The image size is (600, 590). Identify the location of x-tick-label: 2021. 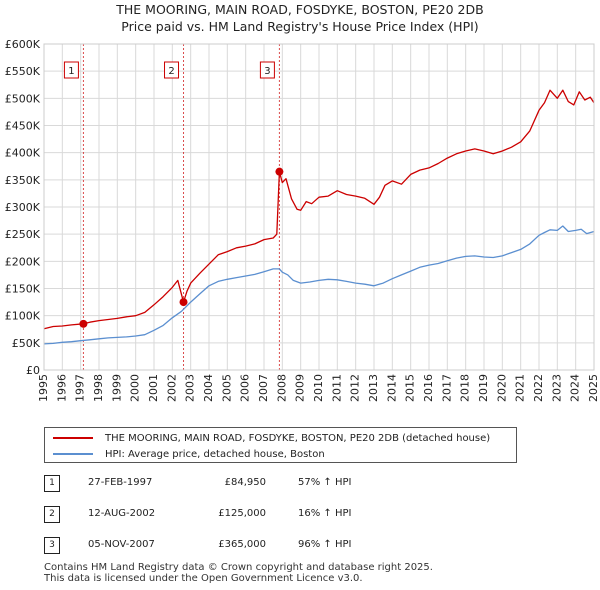
(520, 388).